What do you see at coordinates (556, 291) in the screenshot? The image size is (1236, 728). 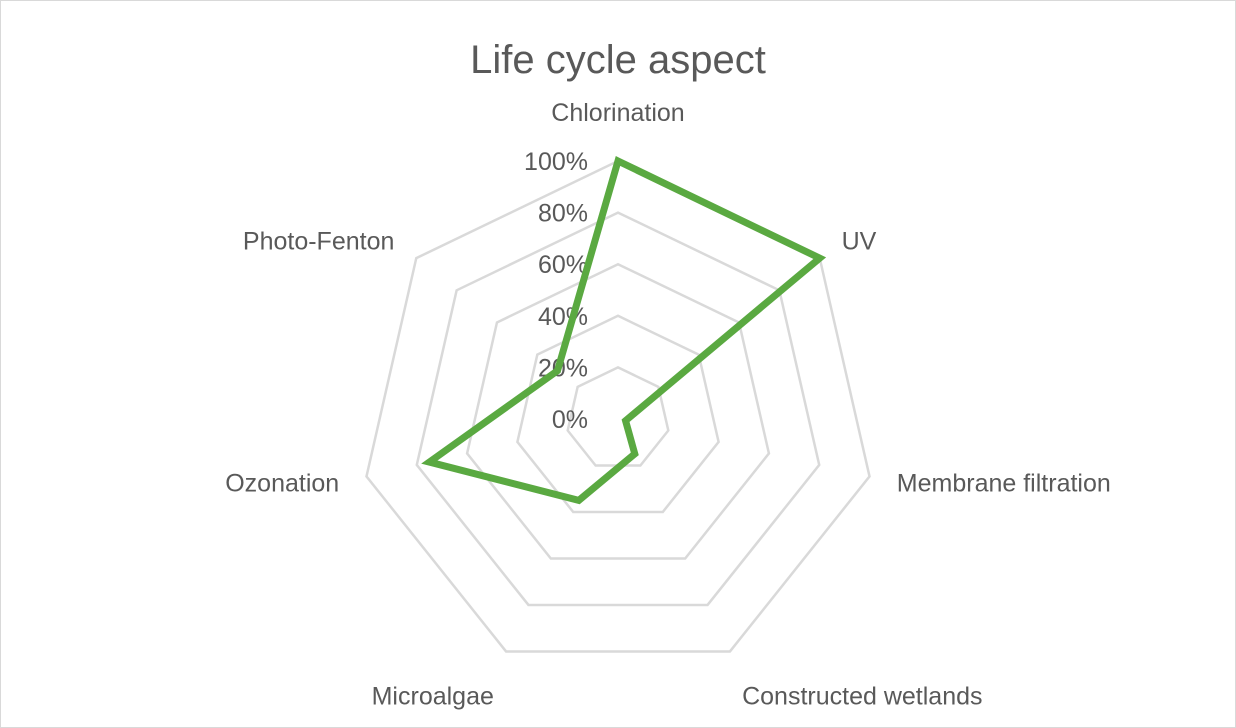 I see `radial-tick-labels: 0%20%40%60%80%100%` at bounding box center [556, 291].